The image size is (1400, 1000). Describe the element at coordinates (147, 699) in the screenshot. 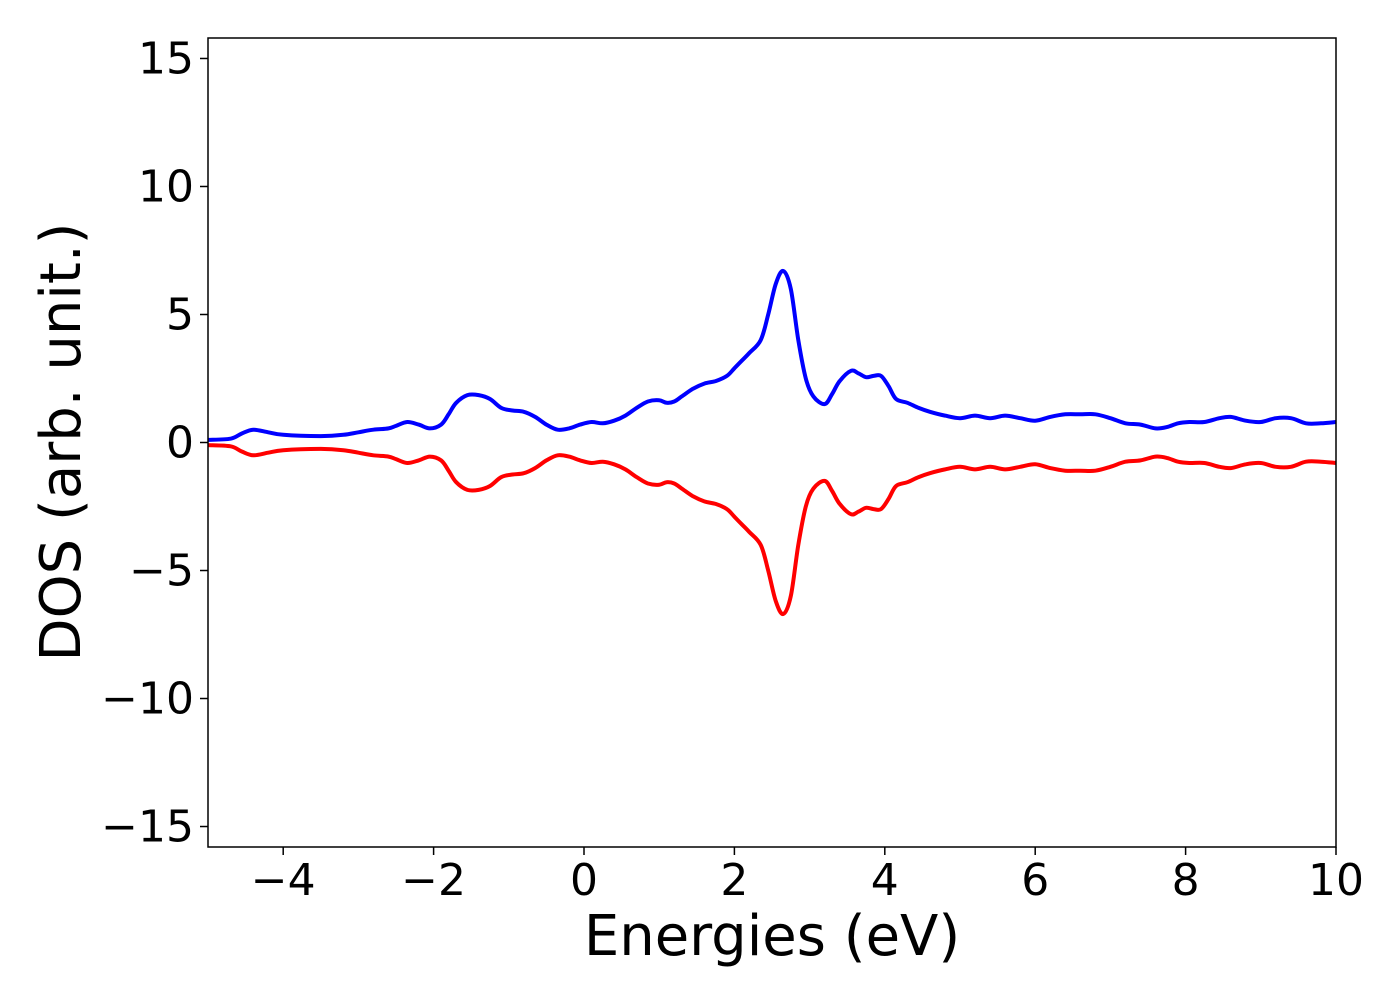

I see `y-tick-label: −10` at that location.